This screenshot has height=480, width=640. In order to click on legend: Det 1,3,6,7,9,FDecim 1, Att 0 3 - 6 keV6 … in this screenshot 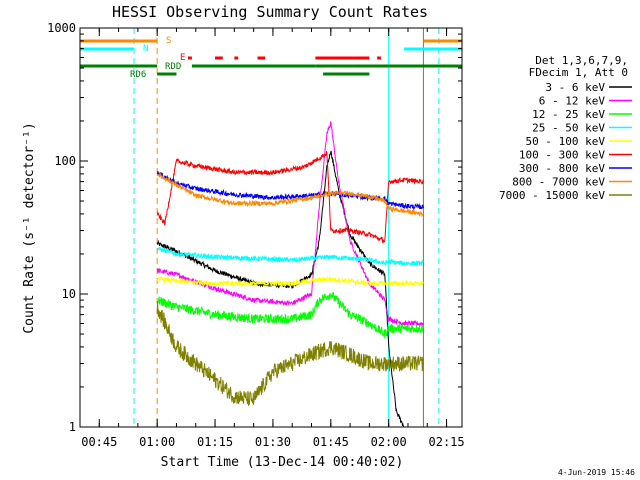, I will do `click(565, 128)`.